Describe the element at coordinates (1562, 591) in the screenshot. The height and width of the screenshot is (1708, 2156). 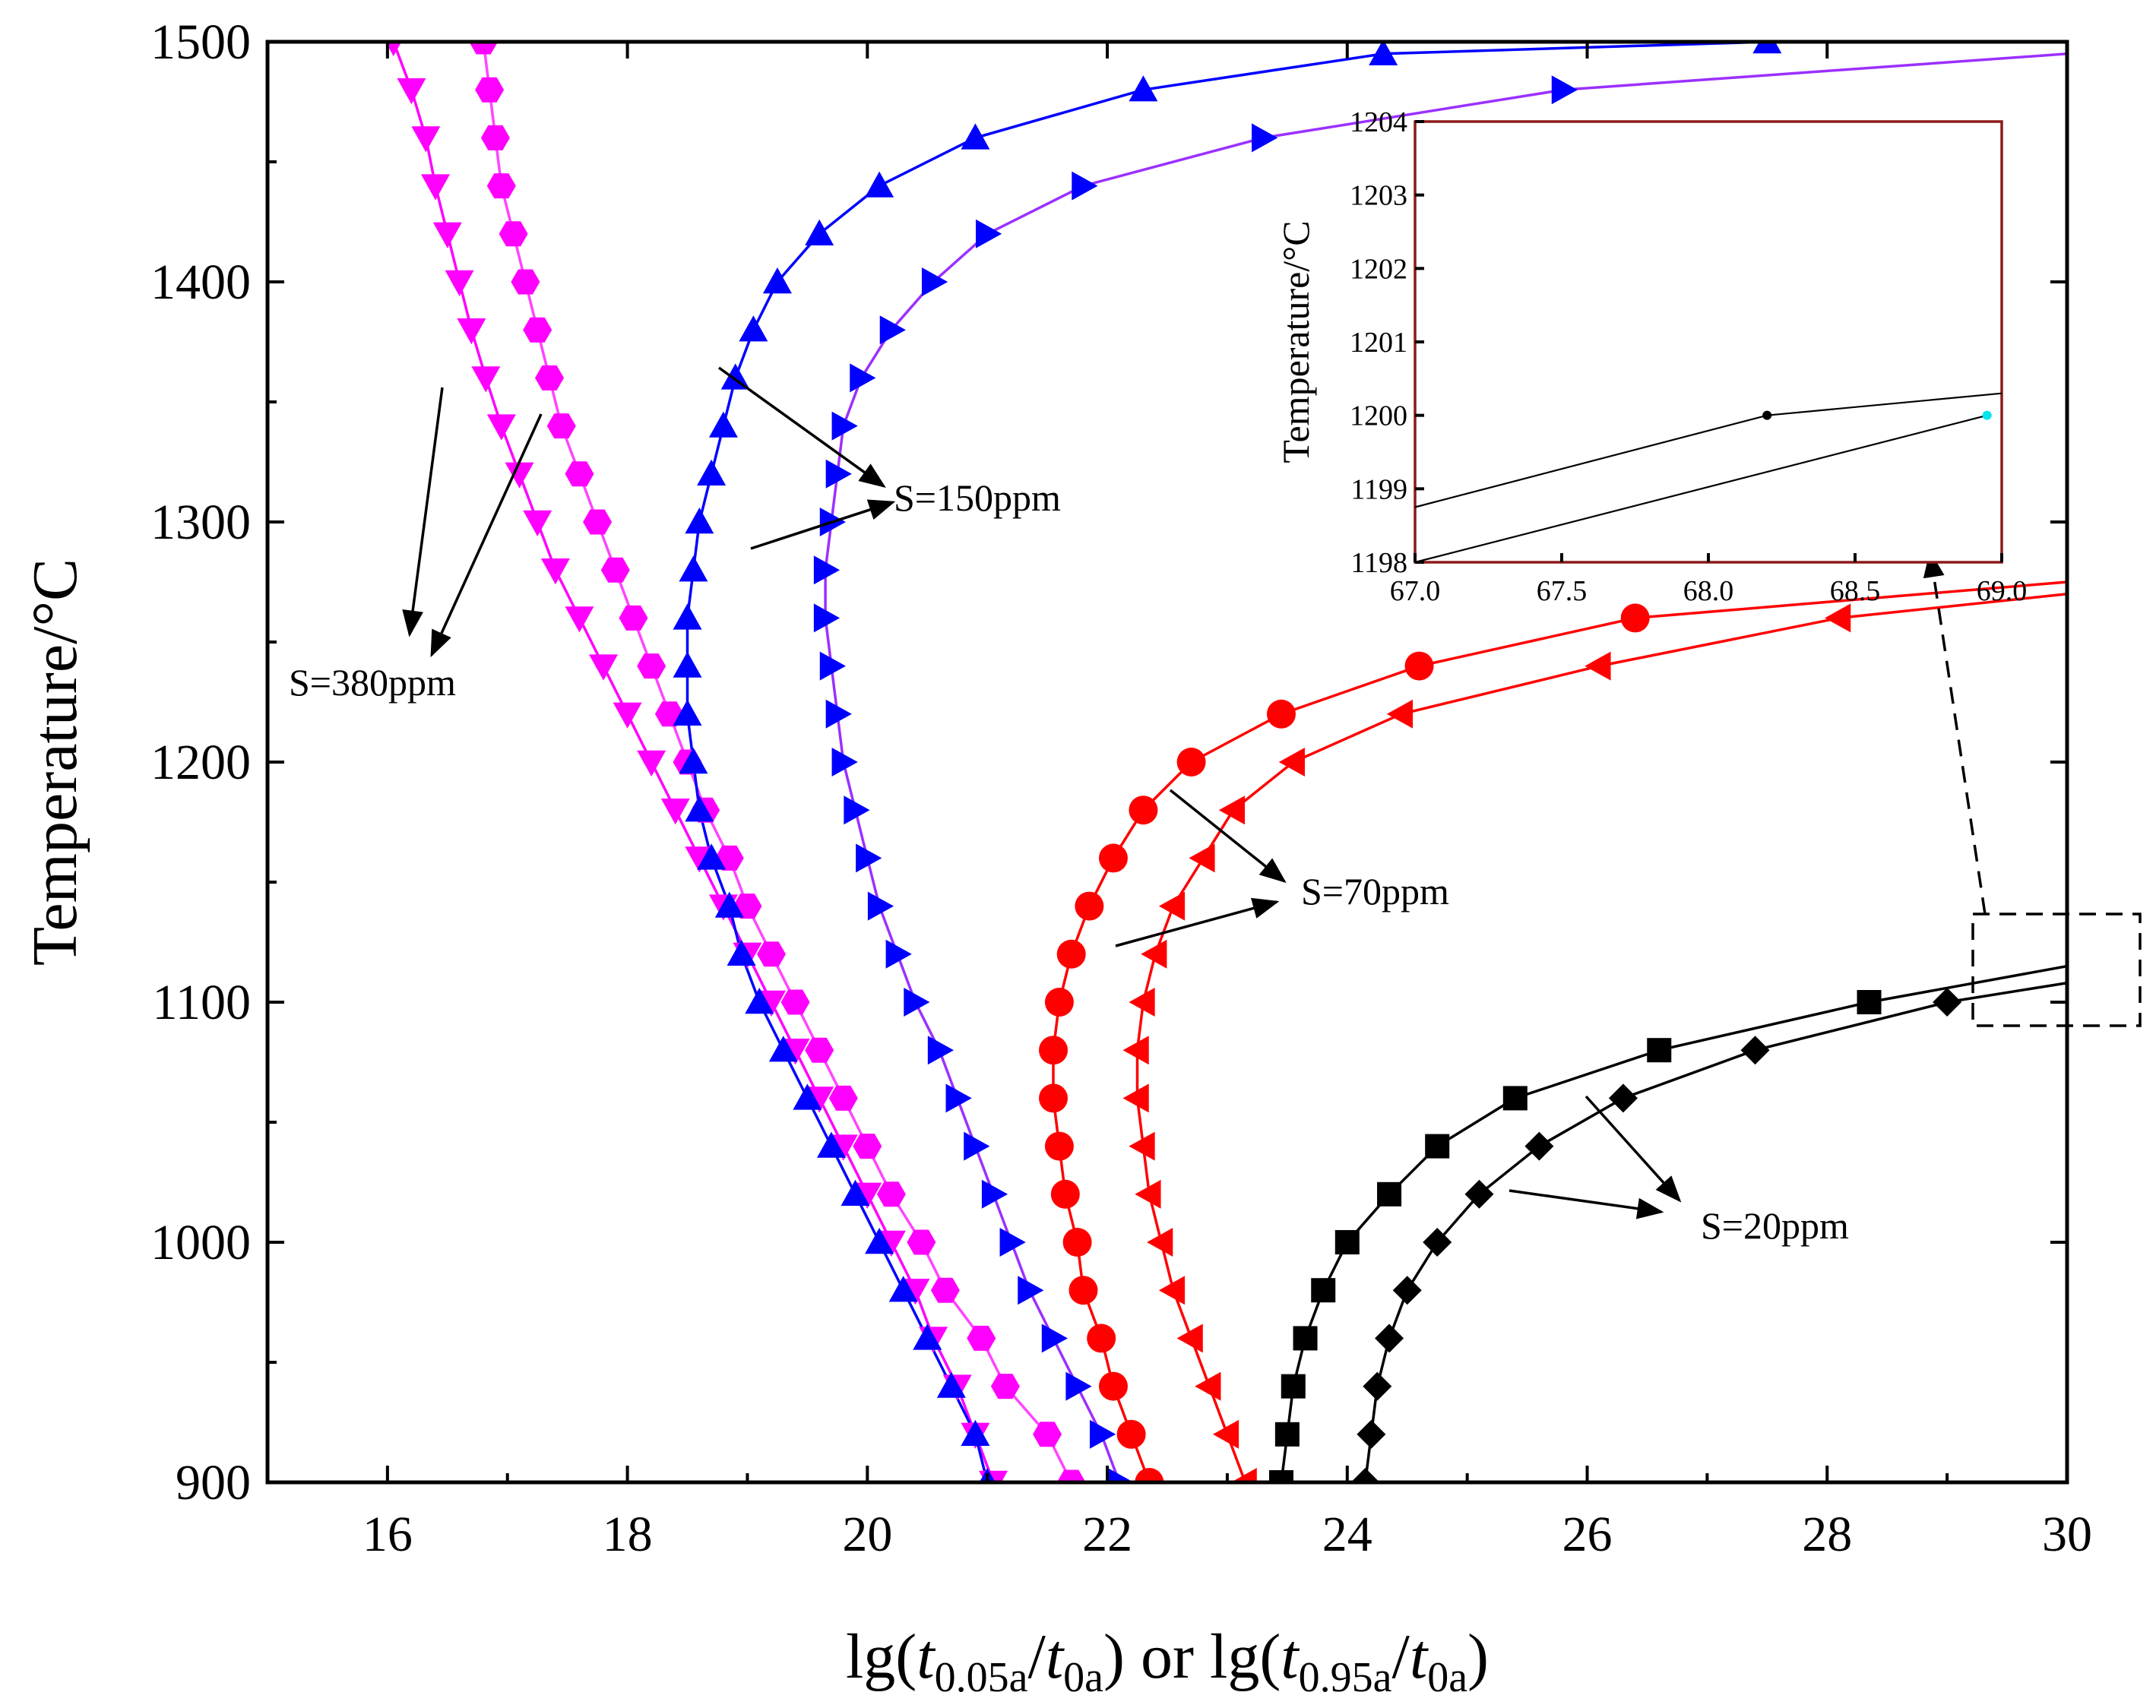
I see `inset-x-tick-label: 67.5` at that location.